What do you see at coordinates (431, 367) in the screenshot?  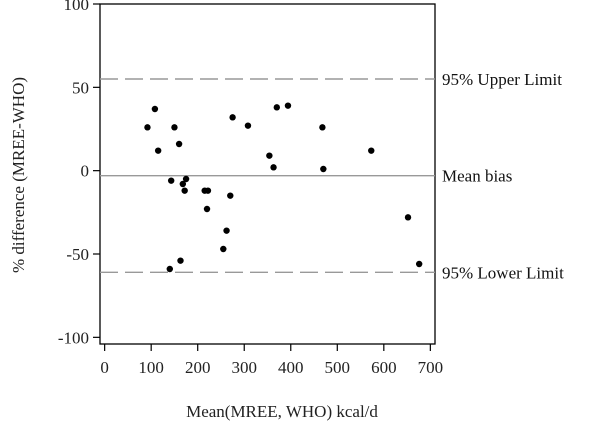 I see `x-tick-label: 700` at bounding box center [431, 367].